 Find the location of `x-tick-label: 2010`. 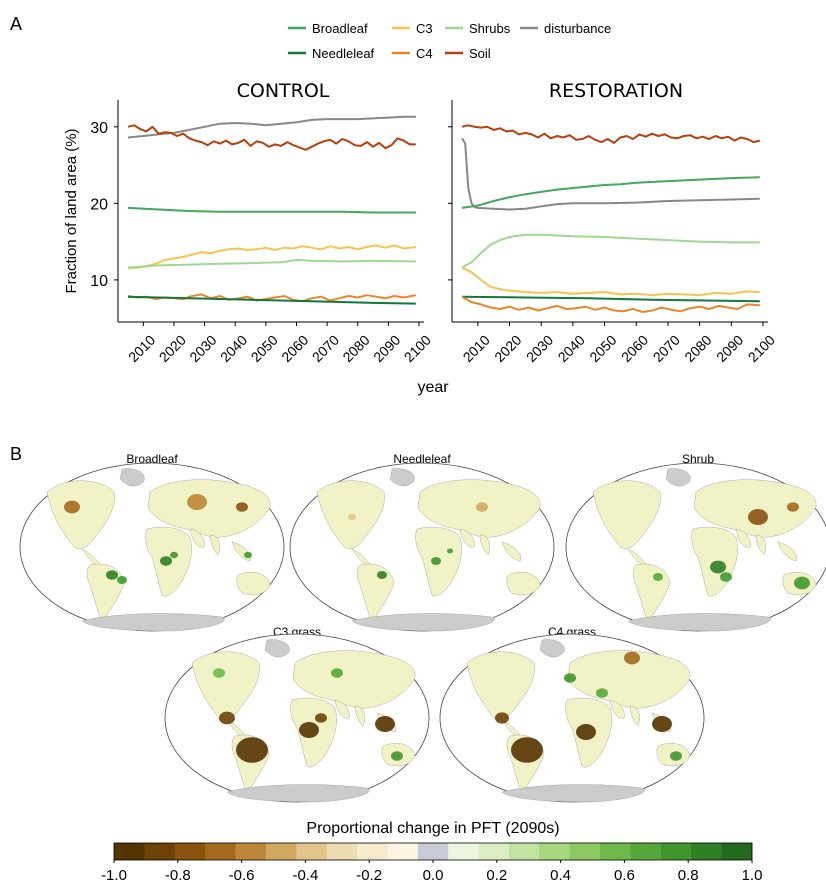

x-tick-label: 2010 is located at coordinates (476, 348).